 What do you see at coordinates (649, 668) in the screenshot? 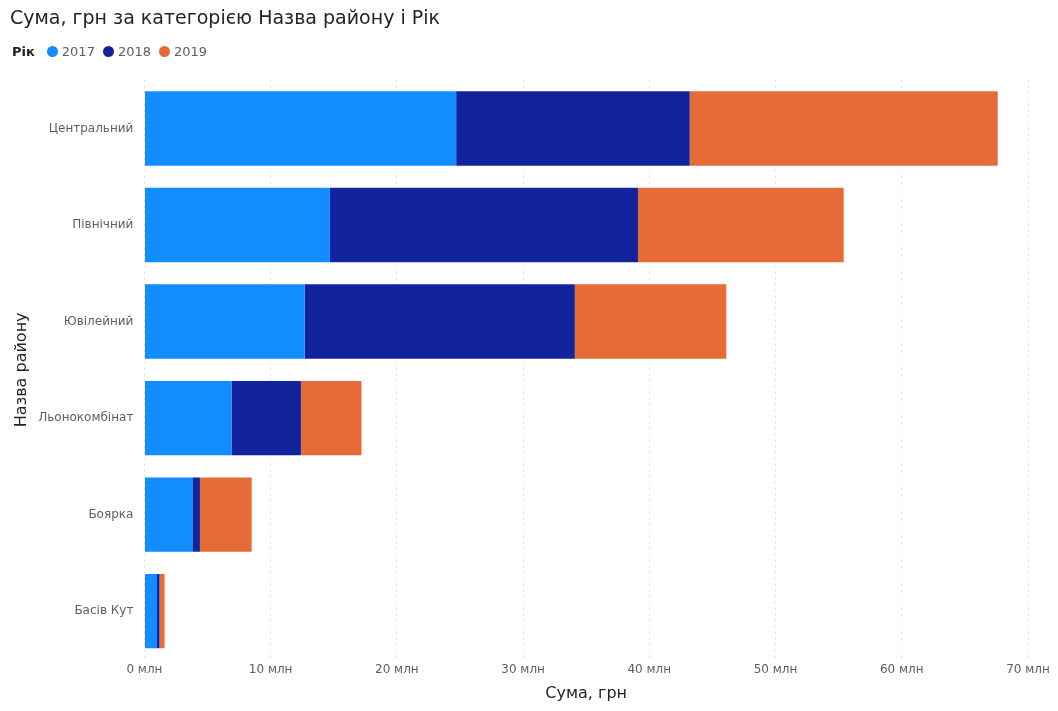
I see `x-tick-label: 40 млн` at bounding box center [649, 668].